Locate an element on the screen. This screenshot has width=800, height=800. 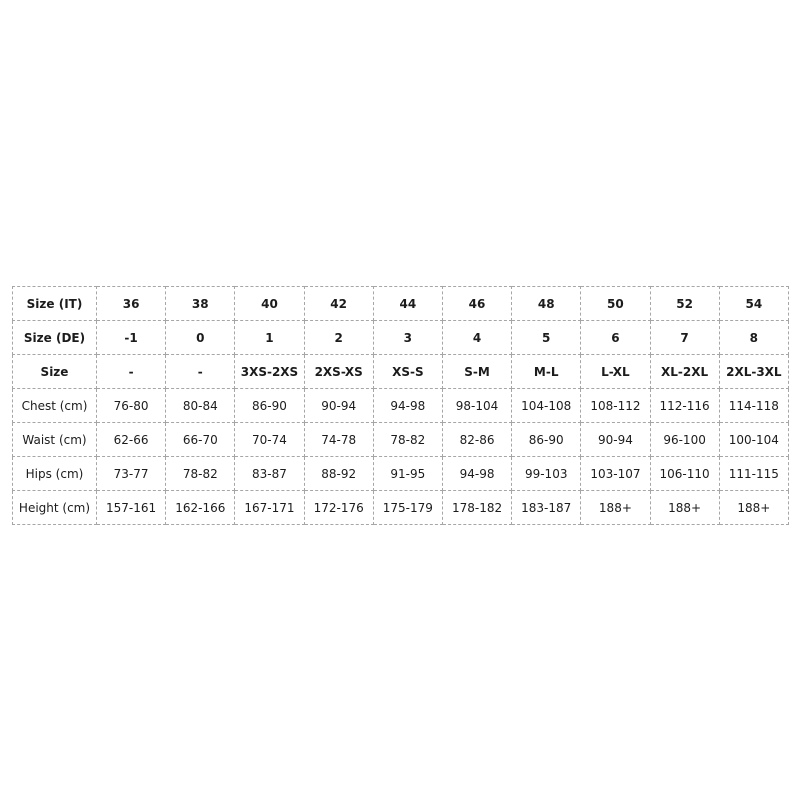
row-label: Chest (cm) is located at coordinates (54, 405).